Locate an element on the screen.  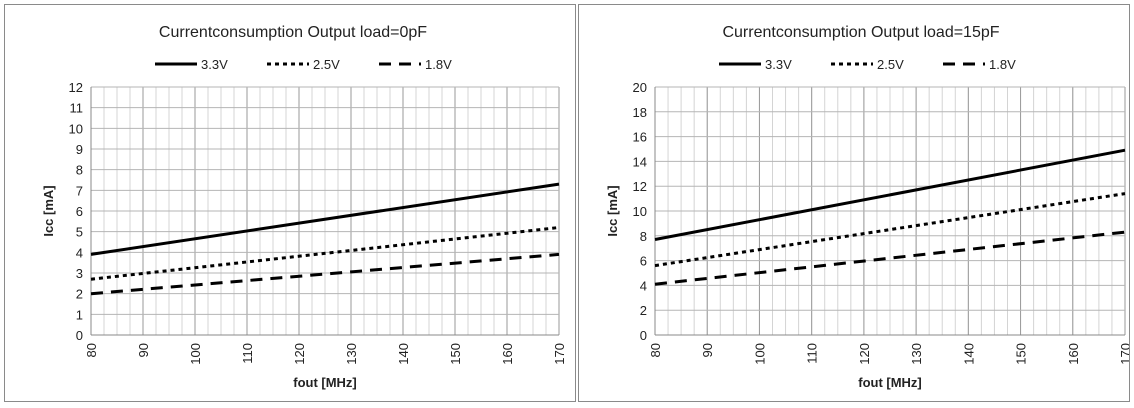
chart-title: Currentconsumption Output load=0pF is located at coordinates (293, 32).